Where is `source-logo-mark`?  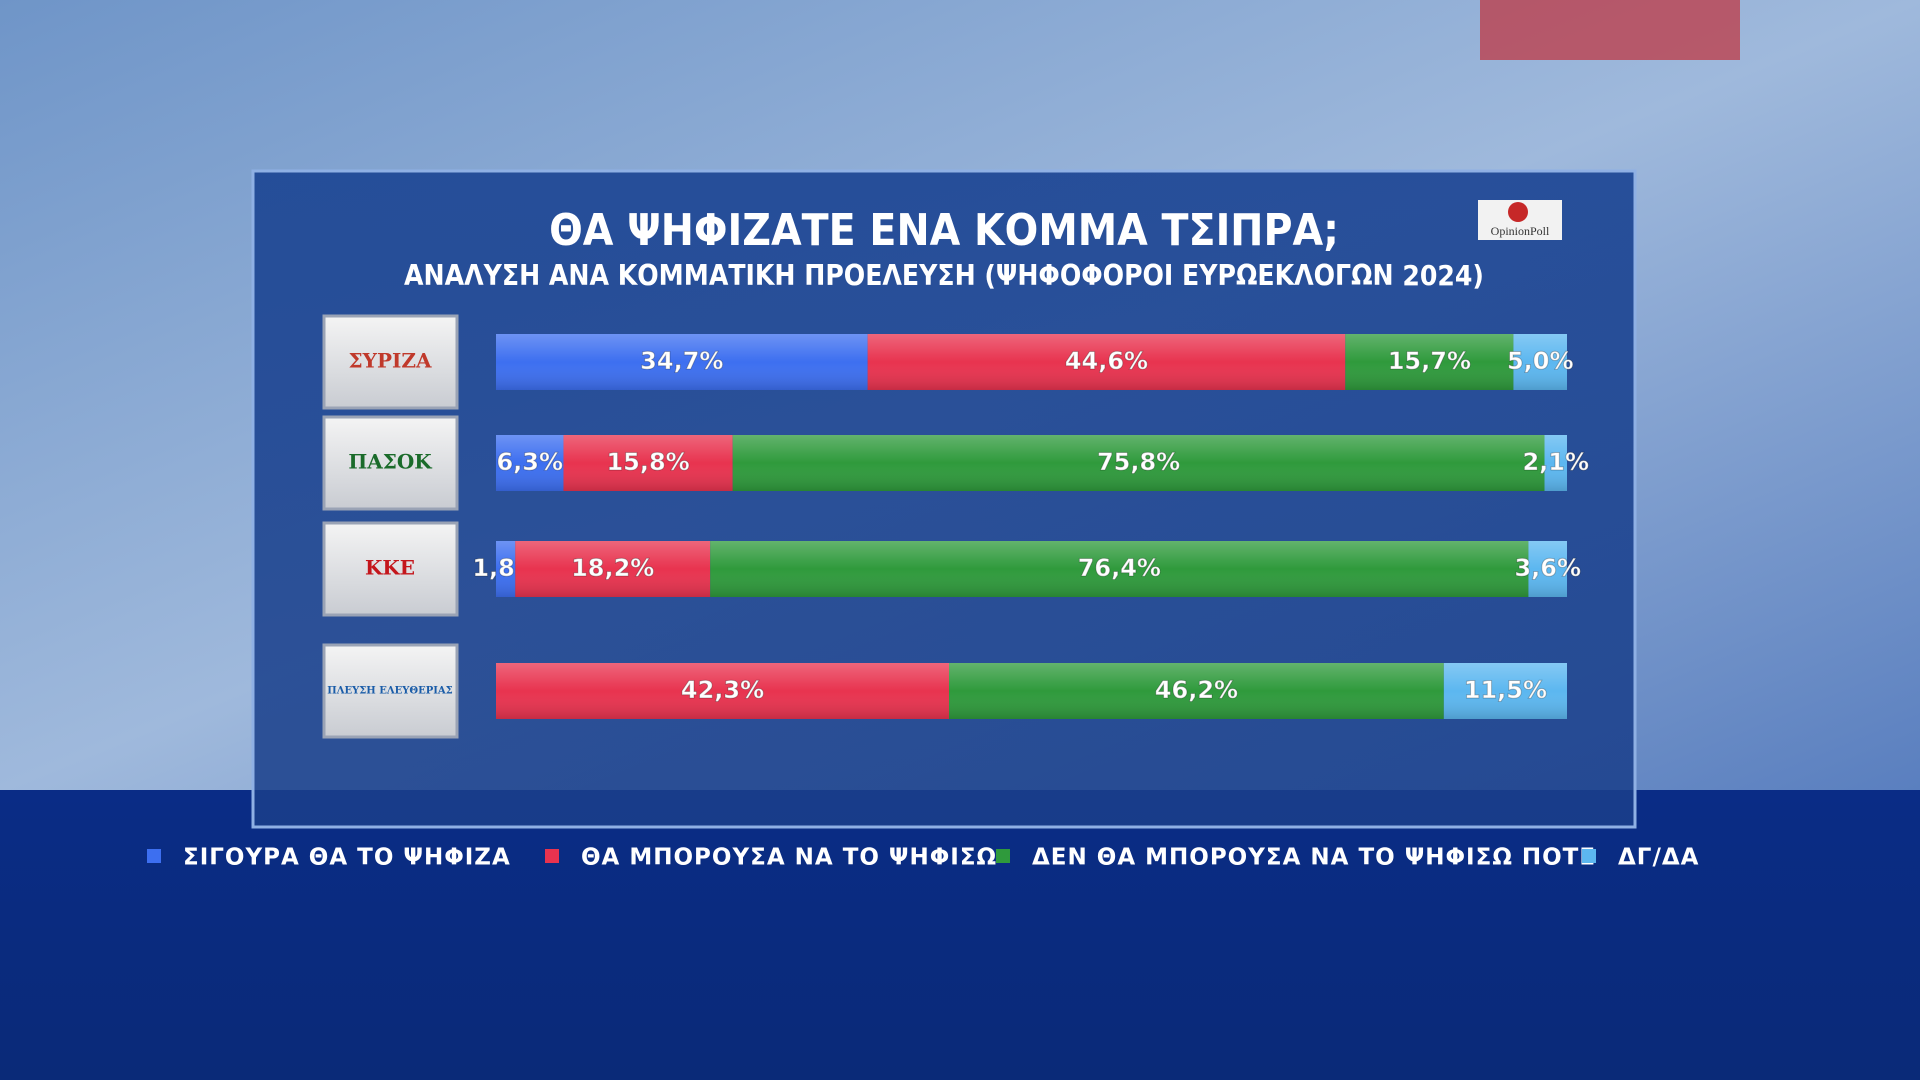
source-logo-mark is located at coordinates (1518, 212).